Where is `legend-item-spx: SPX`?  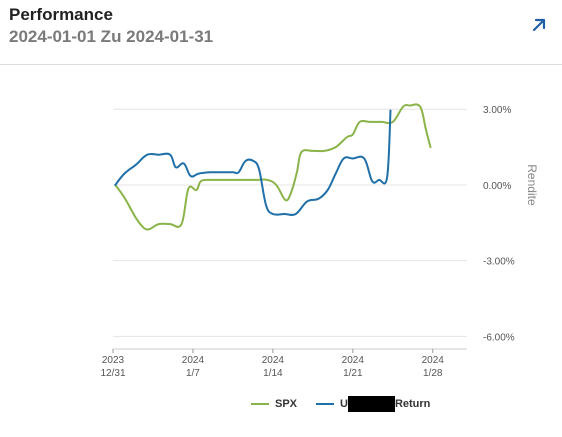 legend-item-spx: SPX is located at coordinates (274, 404).